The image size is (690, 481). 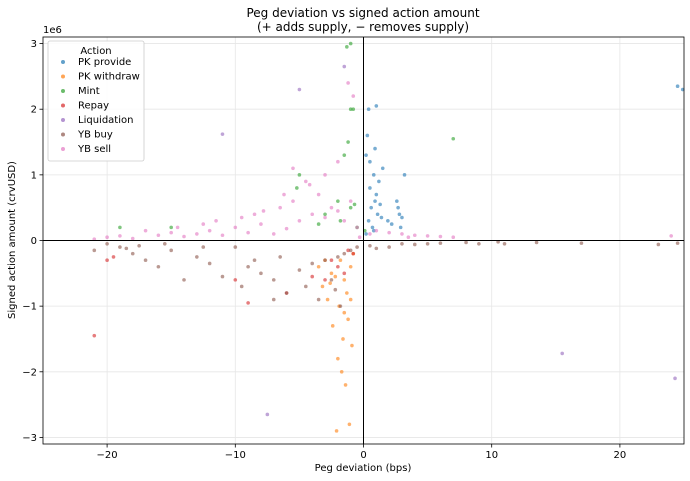 I want to click on y-tick-label: −1, so click(x=29, y=307).